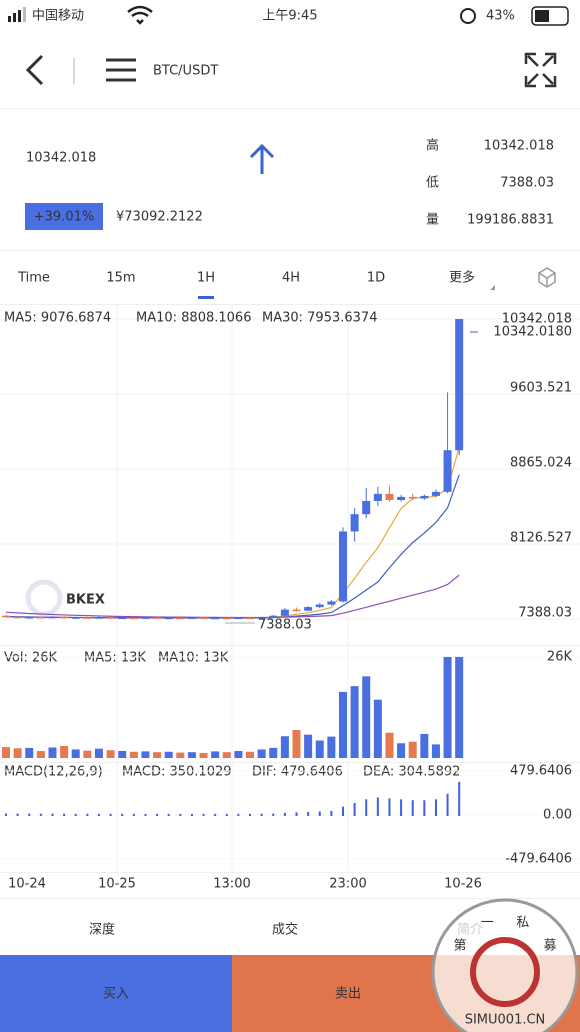 Image resolution: width=580 pixels, height=1032 pixels. What do you see at coordinates (33, 278) in the screenshot?
I see `period-tab: Time` at bounding box center [33, 278].